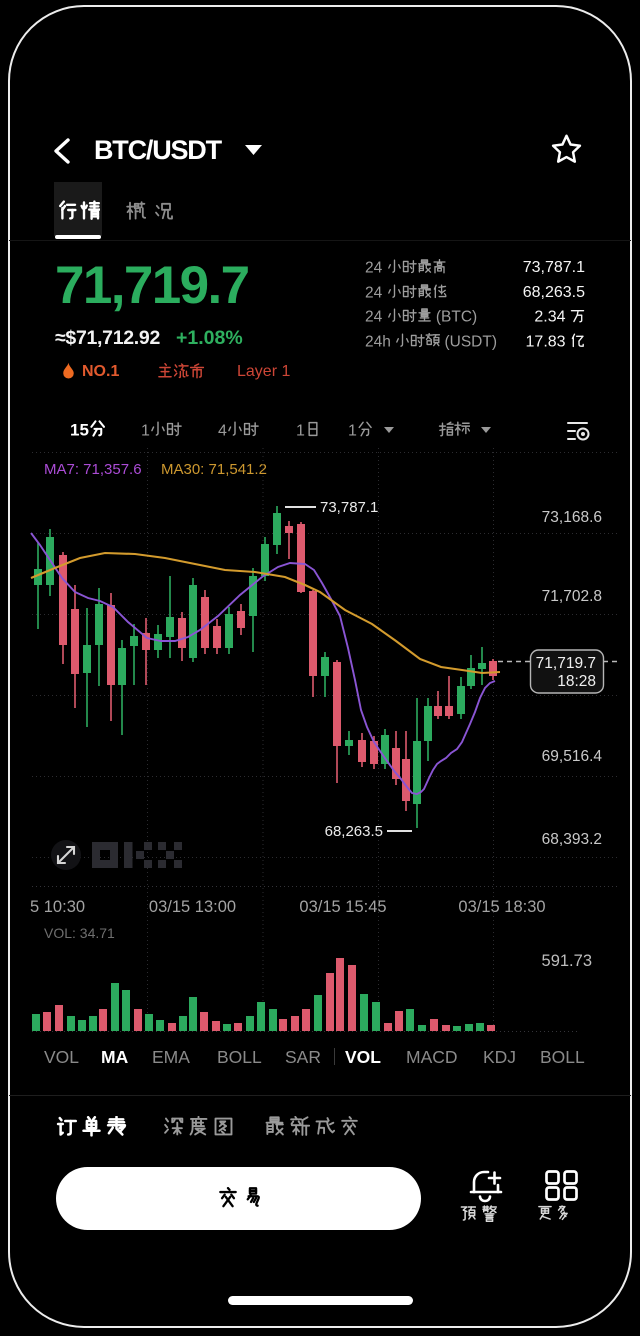  Describe the element at coordinates (354, 831) in the screenshot. I see `svg-text: 68,263.5` at that location.